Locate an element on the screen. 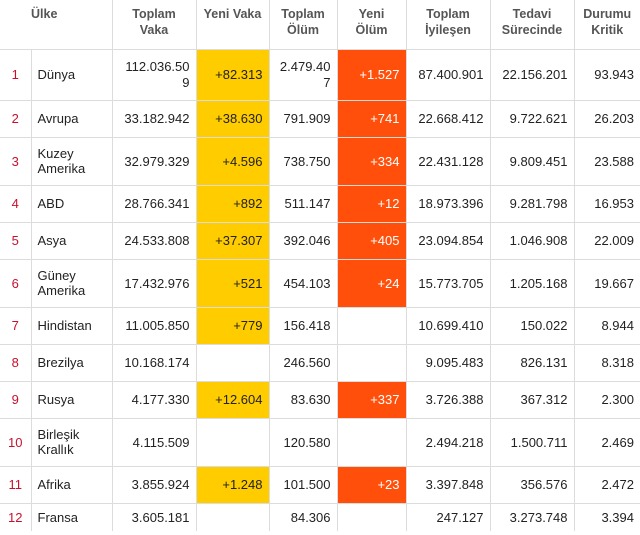  row-critical: 16.953 is located at coordinates (607, 204).